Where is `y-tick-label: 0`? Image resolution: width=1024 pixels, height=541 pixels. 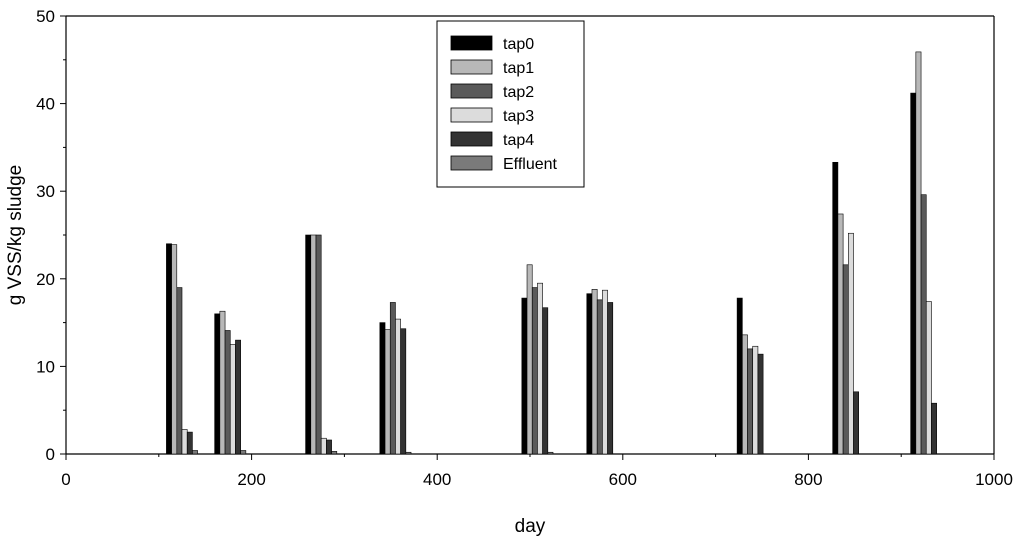
y-tick-label: 0 is located at coordinates (50, 454).